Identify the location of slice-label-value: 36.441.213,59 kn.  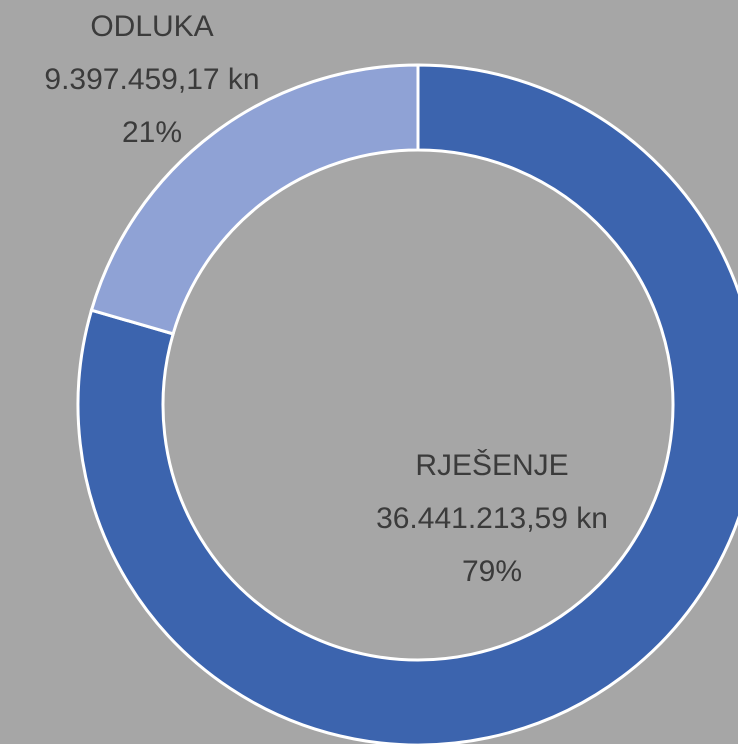
(492, 518).